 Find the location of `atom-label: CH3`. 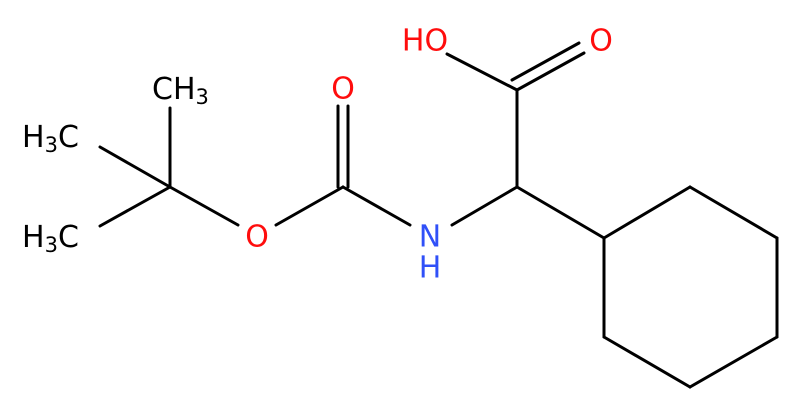

atom-label: CH3 is located at coordinates (180, 91).